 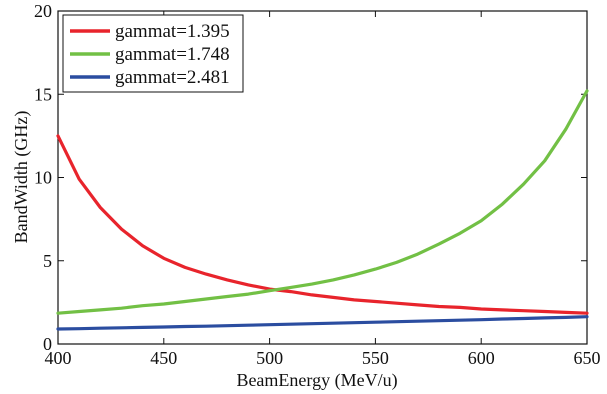 What do you see at coordinates (481, 358) in the screenshot?
I see `x-tick-label: 600` at bounding box center [481, 358].